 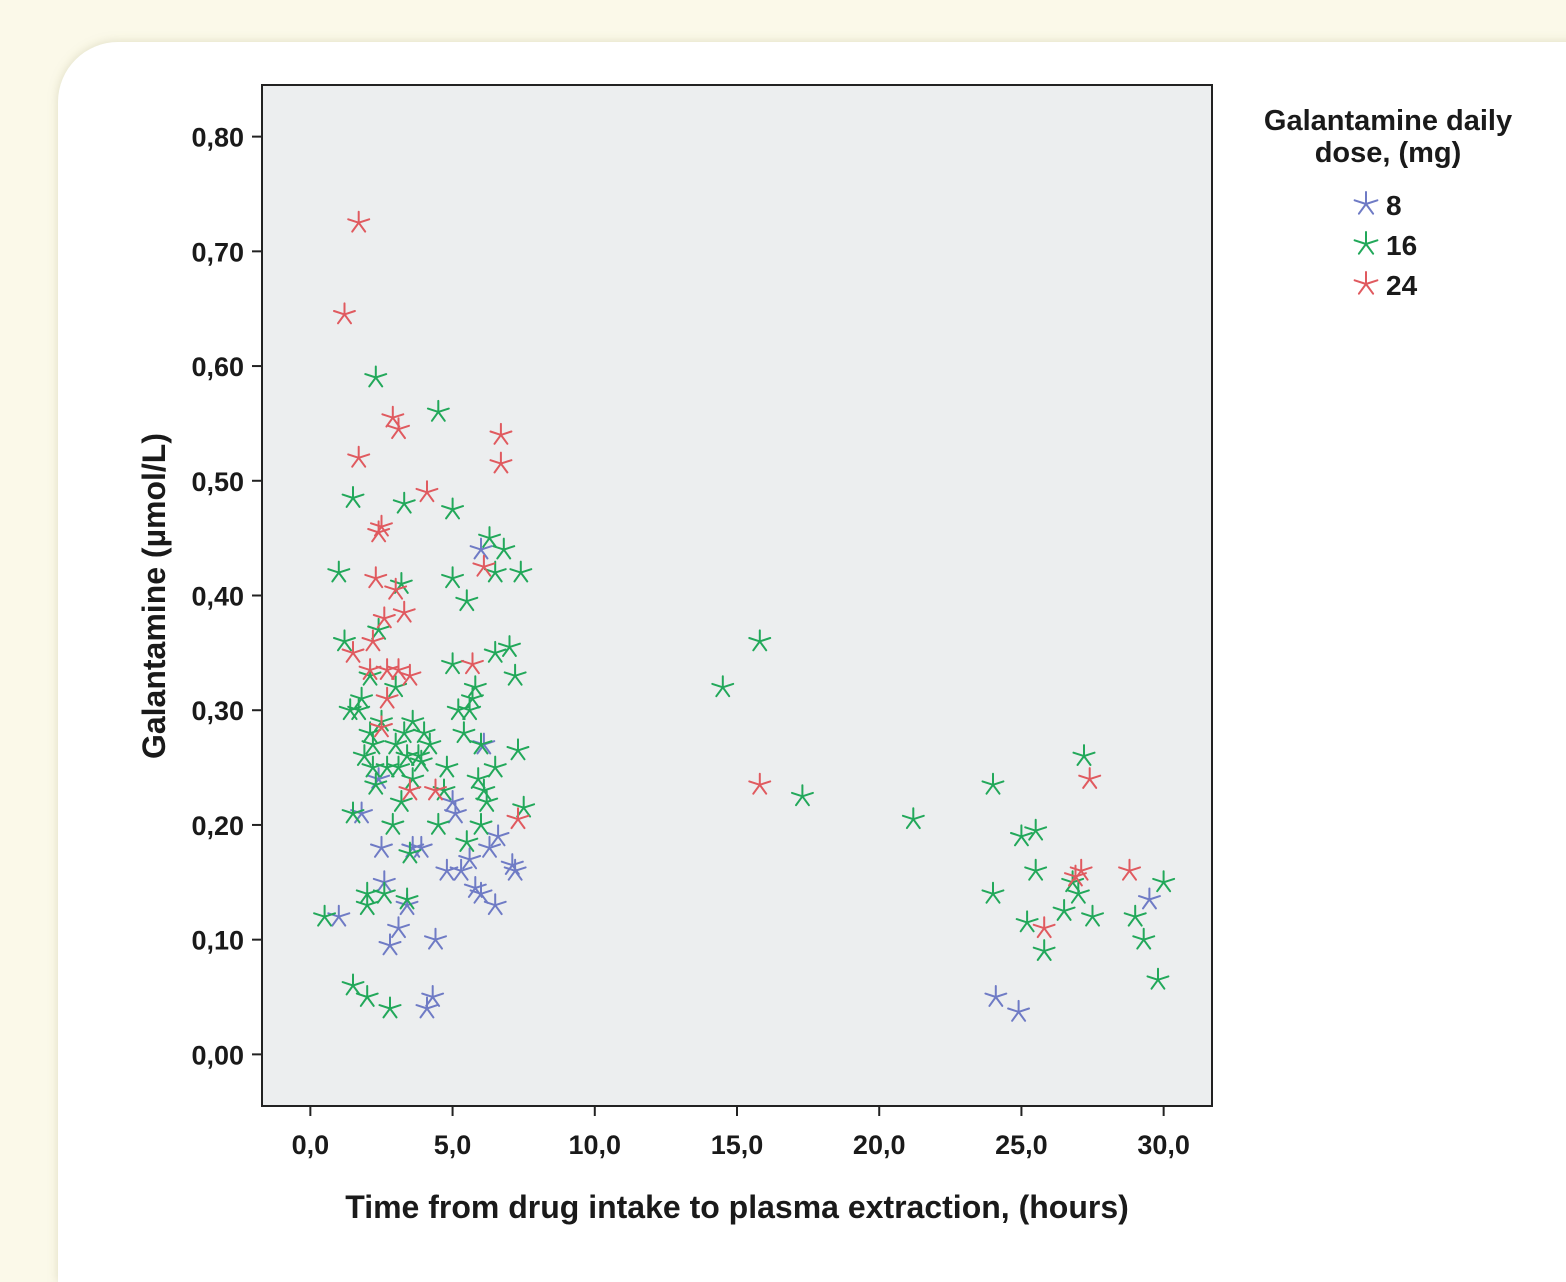 I want to click on y-tick-label: 0,00, so click(x=217, y=1055).